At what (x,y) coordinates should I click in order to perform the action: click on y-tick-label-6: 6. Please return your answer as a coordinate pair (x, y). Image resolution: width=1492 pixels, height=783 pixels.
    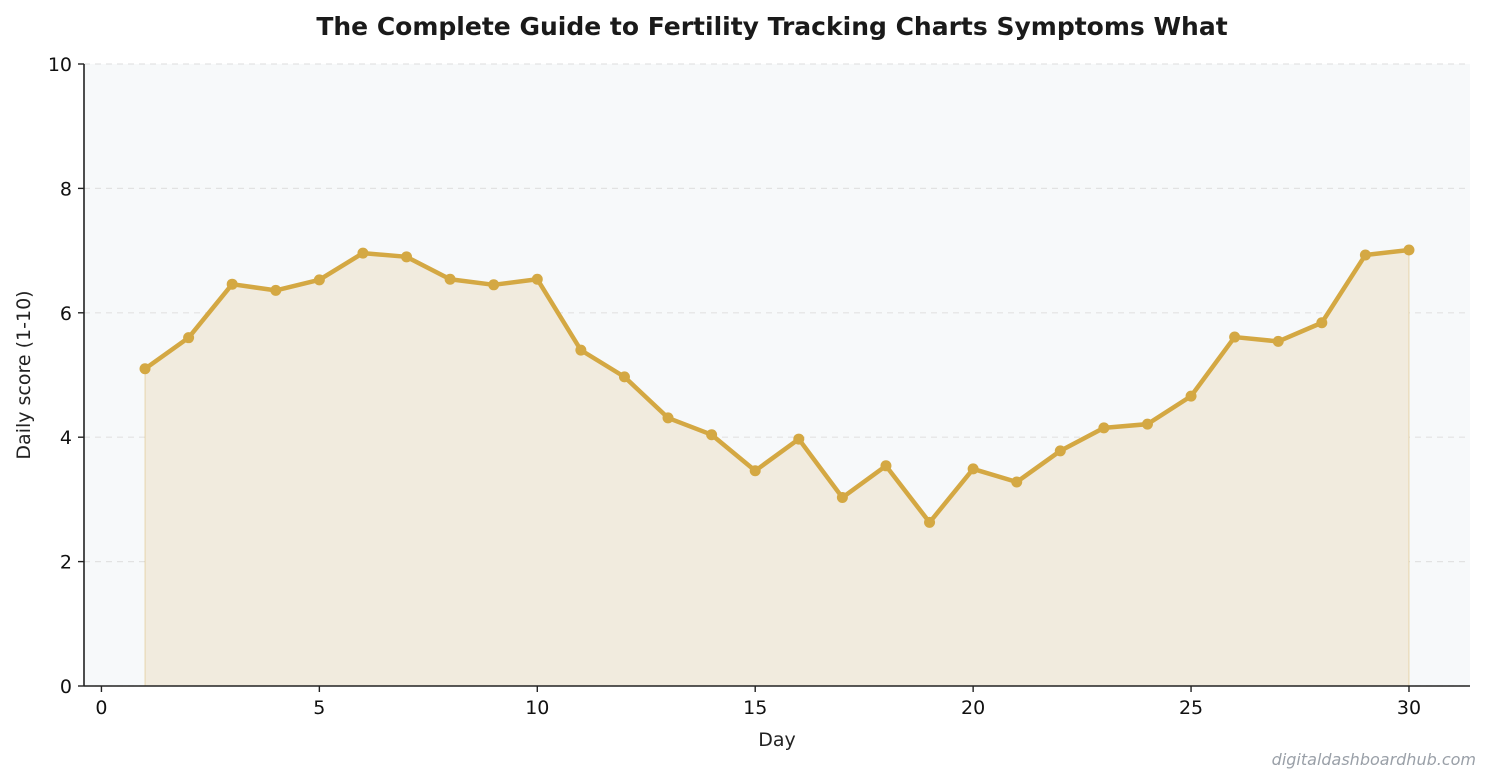
    Looking at the image, I should click on (66, 314).